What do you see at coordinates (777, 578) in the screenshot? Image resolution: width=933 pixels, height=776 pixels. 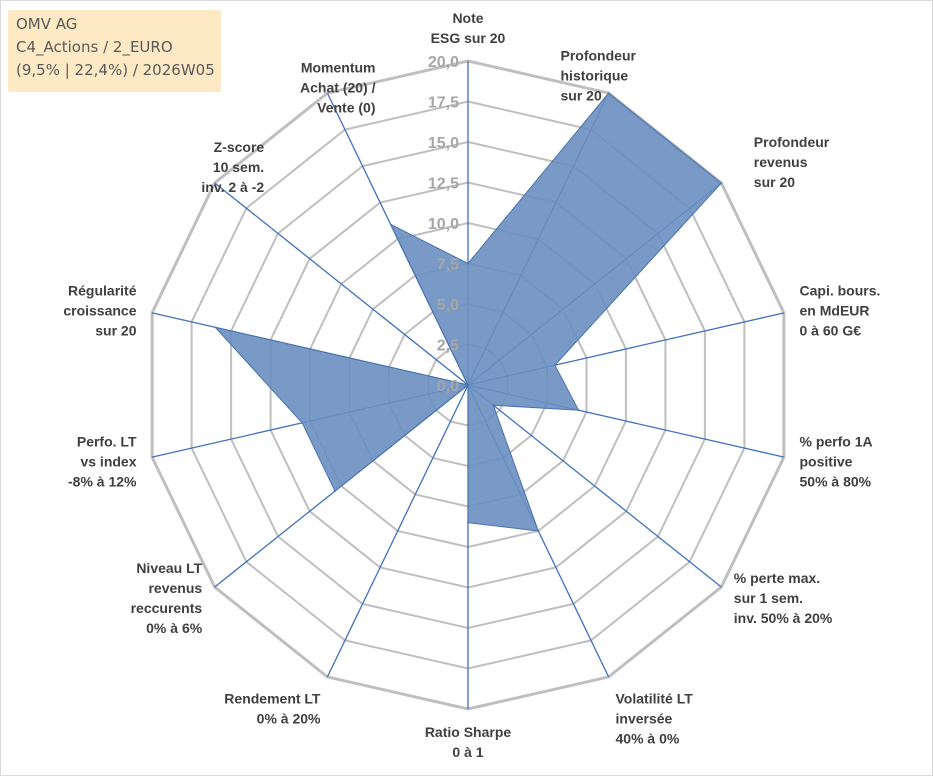 I see `axis-label-line: % perte max.` at bounding box center [777, 578].